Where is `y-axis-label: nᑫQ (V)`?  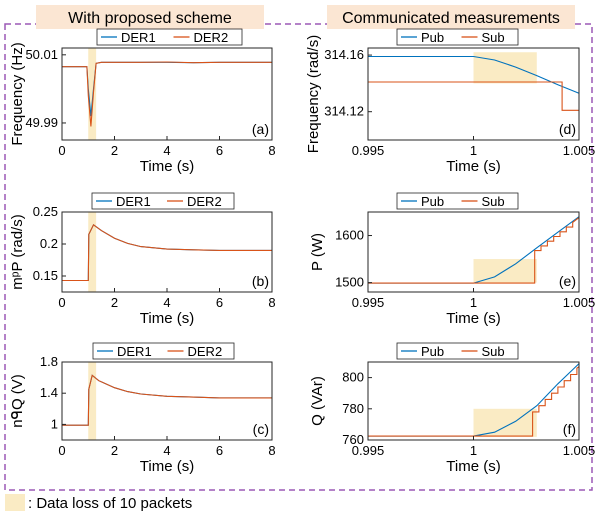 y-axis-label: nᑫQ (V) is located at coordinates (17, 401).